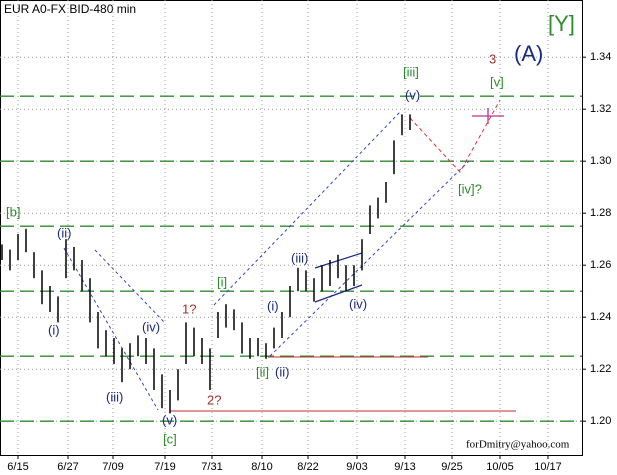  Describe the element at coordinates (451, 467) in the screenshot. I see `x-tick-label: 9/25` at that location.